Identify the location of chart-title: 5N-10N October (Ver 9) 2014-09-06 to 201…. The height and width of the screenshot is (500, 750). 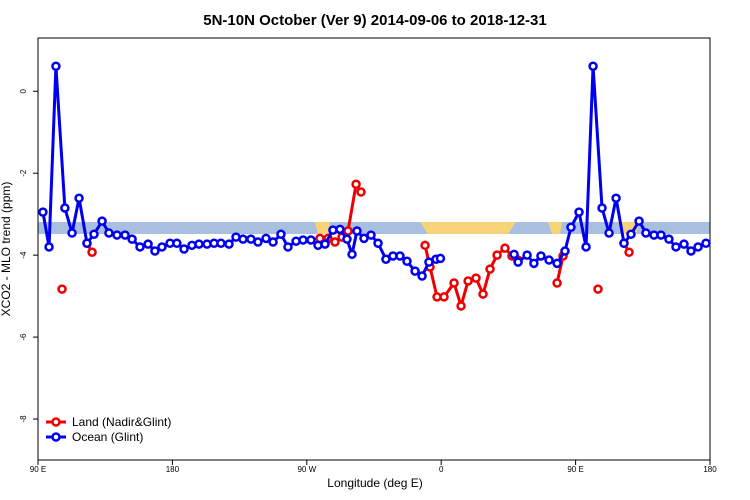
(375, 20).